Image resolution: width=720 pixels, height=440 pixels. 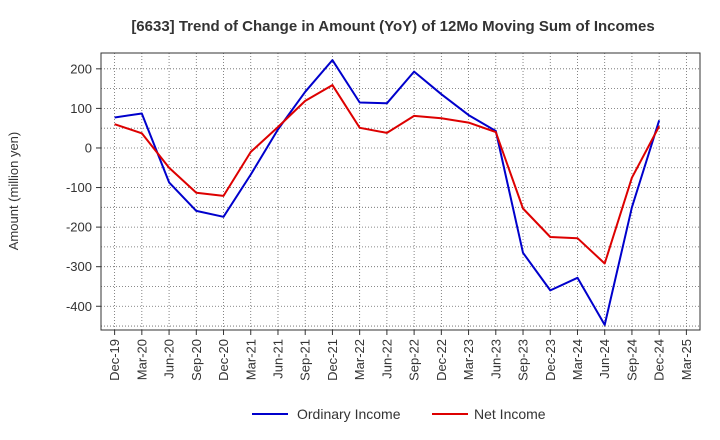 What do you see at coordinates (79, 266) in the screenshot?
I see `y-tick-label: -300` at bounding box center [79, 266].